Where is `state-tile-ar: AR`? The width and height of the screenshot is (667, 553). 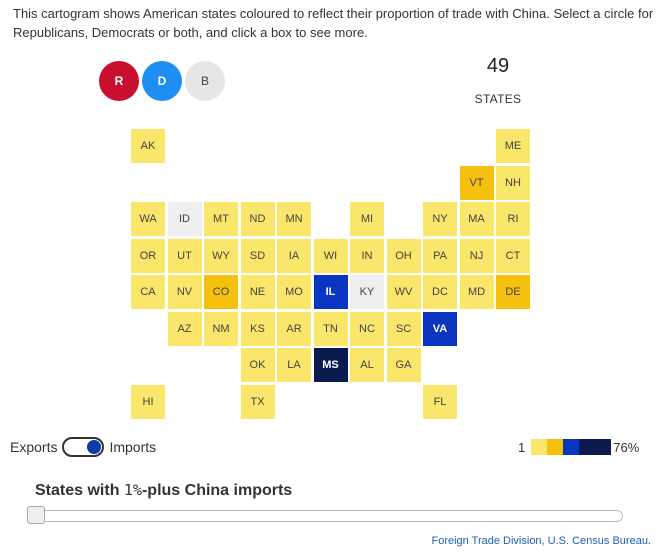
state-tile-ar: AR is located at coordinates (294, 328).